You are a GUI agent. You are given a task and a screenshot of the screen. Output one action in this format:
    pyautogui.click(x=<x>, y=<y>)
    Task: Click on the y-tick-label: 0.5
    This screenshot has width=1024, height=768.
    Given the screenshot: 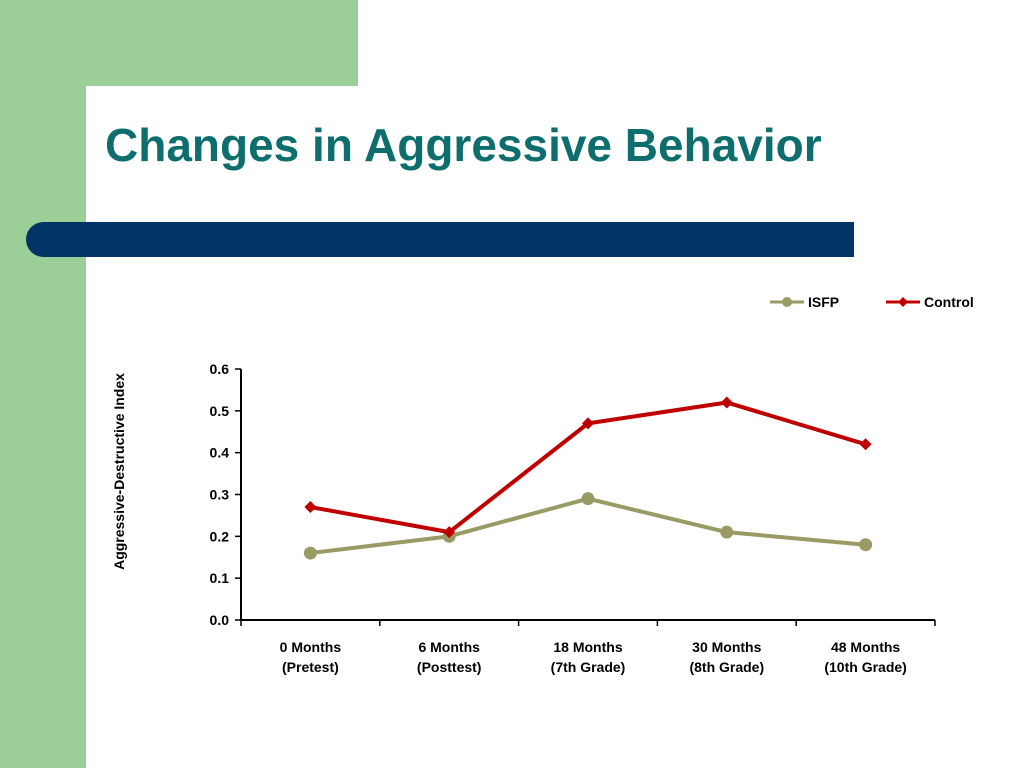 What is the action you would take?
    pyautogui.click(x=220, y=411)
    